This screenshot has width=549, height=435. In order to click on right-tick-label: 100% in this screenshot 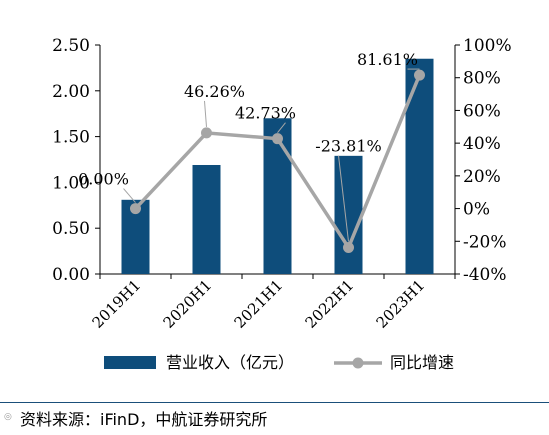, I will do `click(487, 46)`.